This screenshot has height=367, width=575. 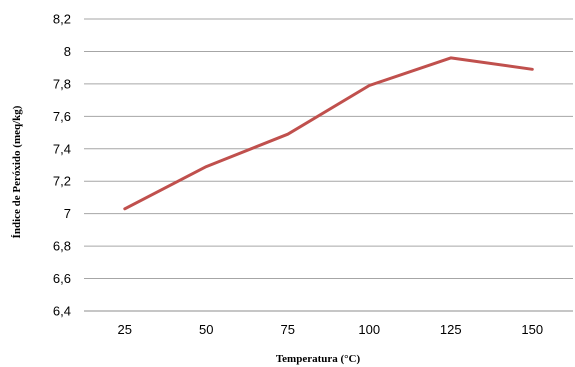 What do you see at coordinates (206, 329) in the screenshot?
I see `x-tick-label: 50` at bounding box center [206, 329].